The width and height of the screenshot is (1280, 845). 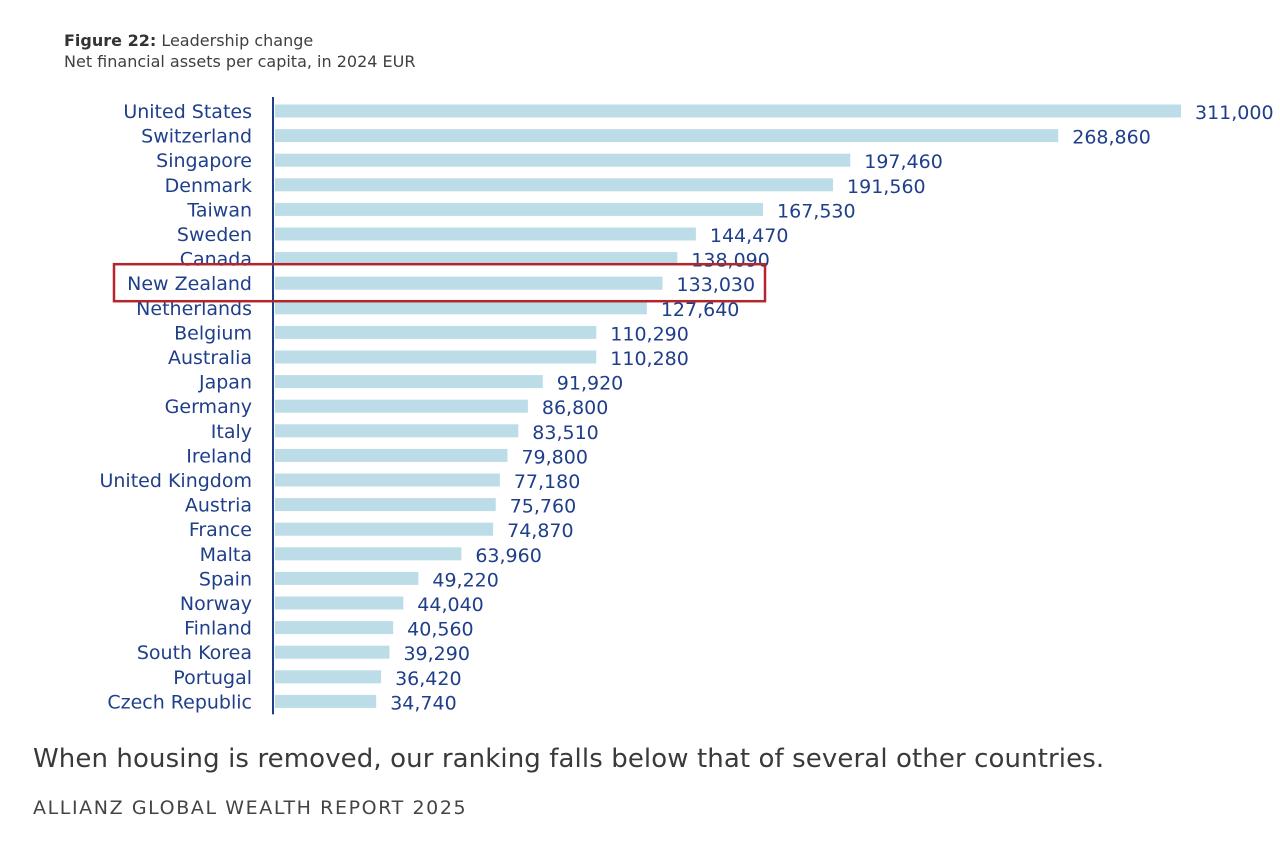 What do you see at coordinates (110, 40) in the screenshot?
I see `figure-label: Figure 22:` at bounding box center [110, 40].